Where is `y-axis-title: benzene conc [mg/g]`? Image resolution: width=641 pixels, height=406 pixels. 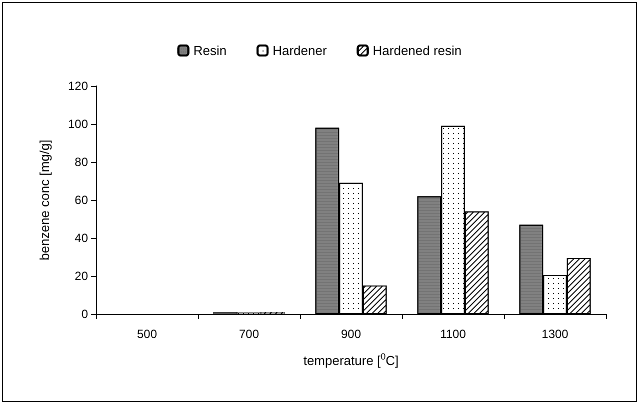
y-axis-title: benzene conc [mg/g] is located at coordinates (44, 200).